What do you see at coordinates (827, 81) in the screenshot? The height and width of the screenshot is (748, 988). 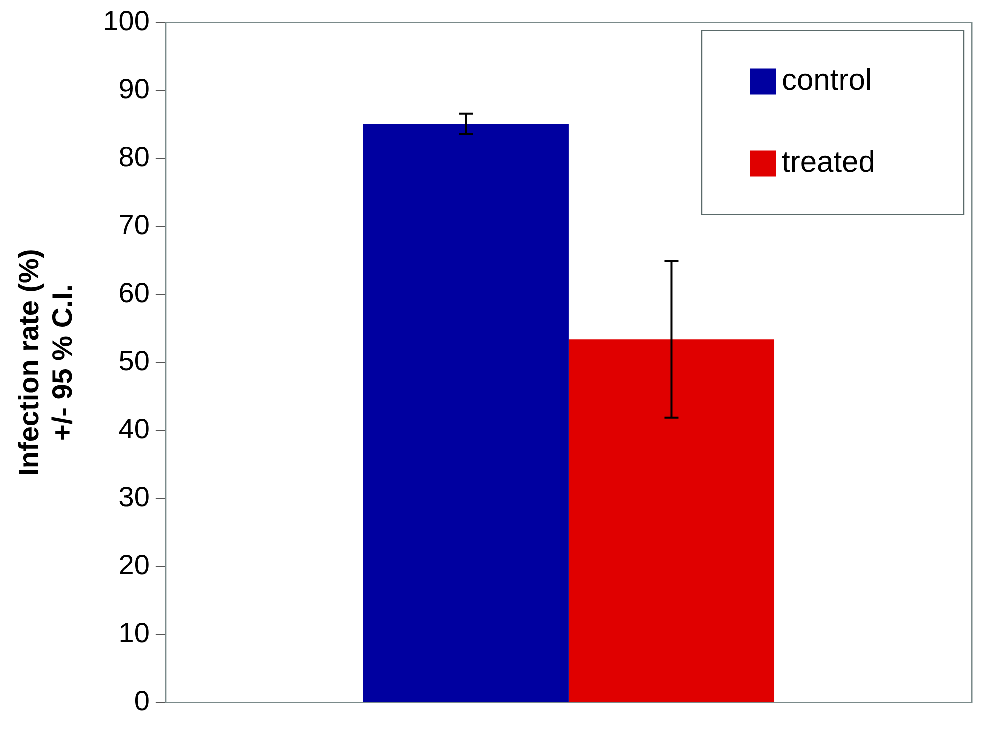 I see `legend-label: control` at bounding box center [827, 81].